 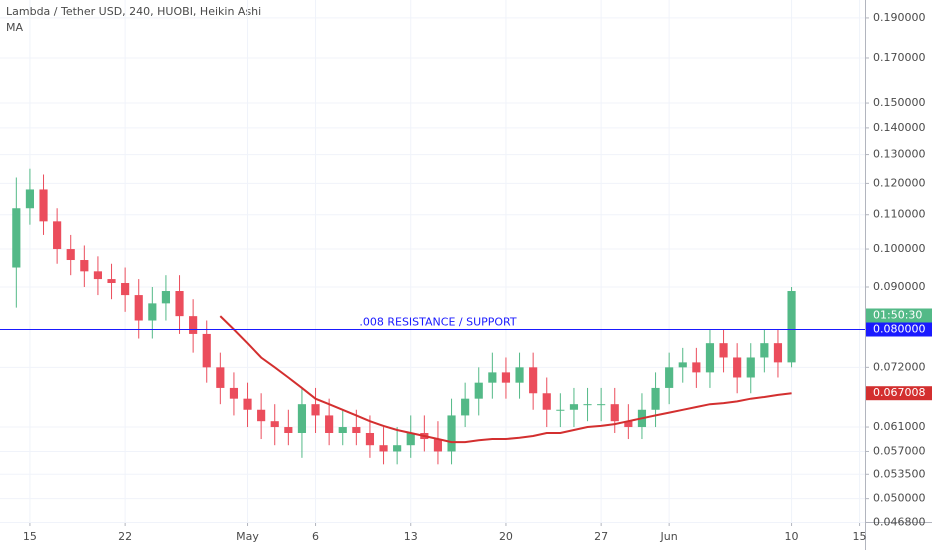 I want to click on y-tick-label: 0.072000, so click(x=899, y=366).